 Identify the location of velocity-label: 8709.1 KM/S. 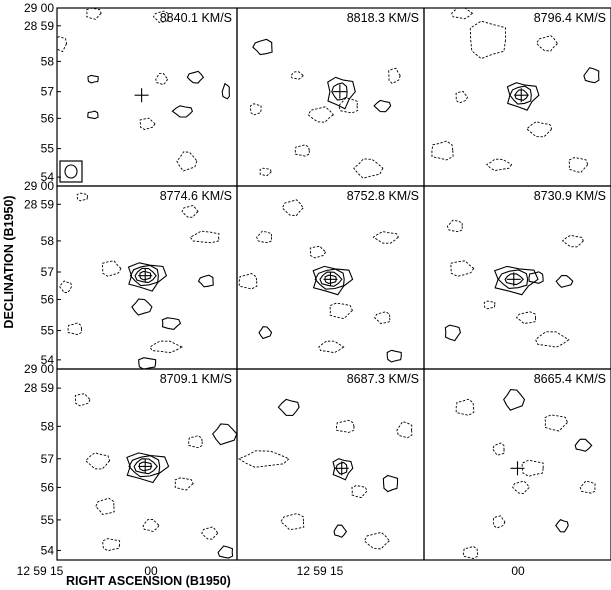
(196, 379).